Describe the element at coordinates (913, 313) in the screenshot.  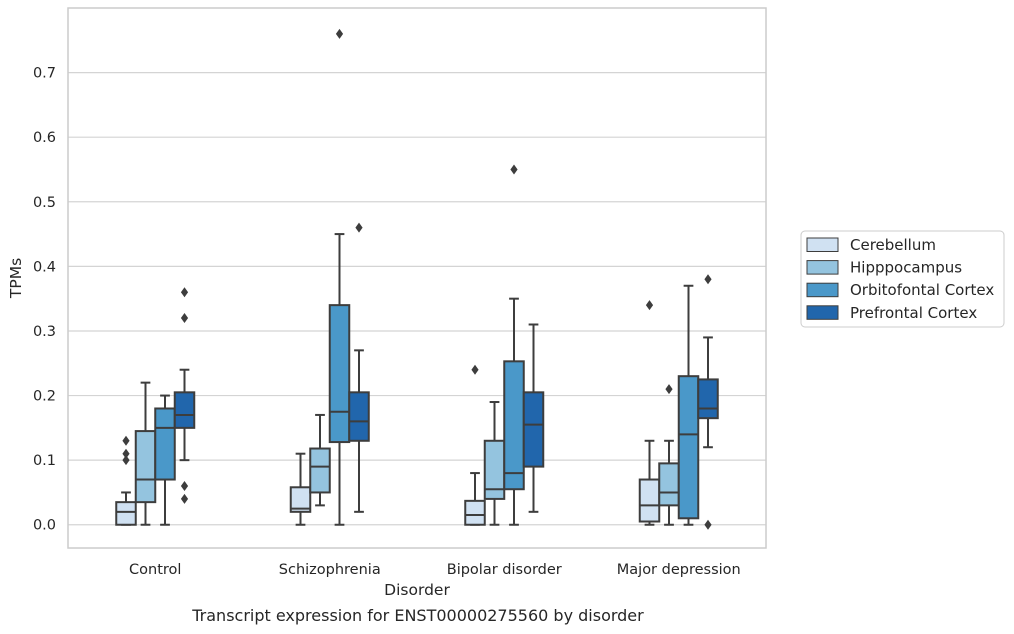
I see `legend-label: Prefrontal Cortex` at that location.